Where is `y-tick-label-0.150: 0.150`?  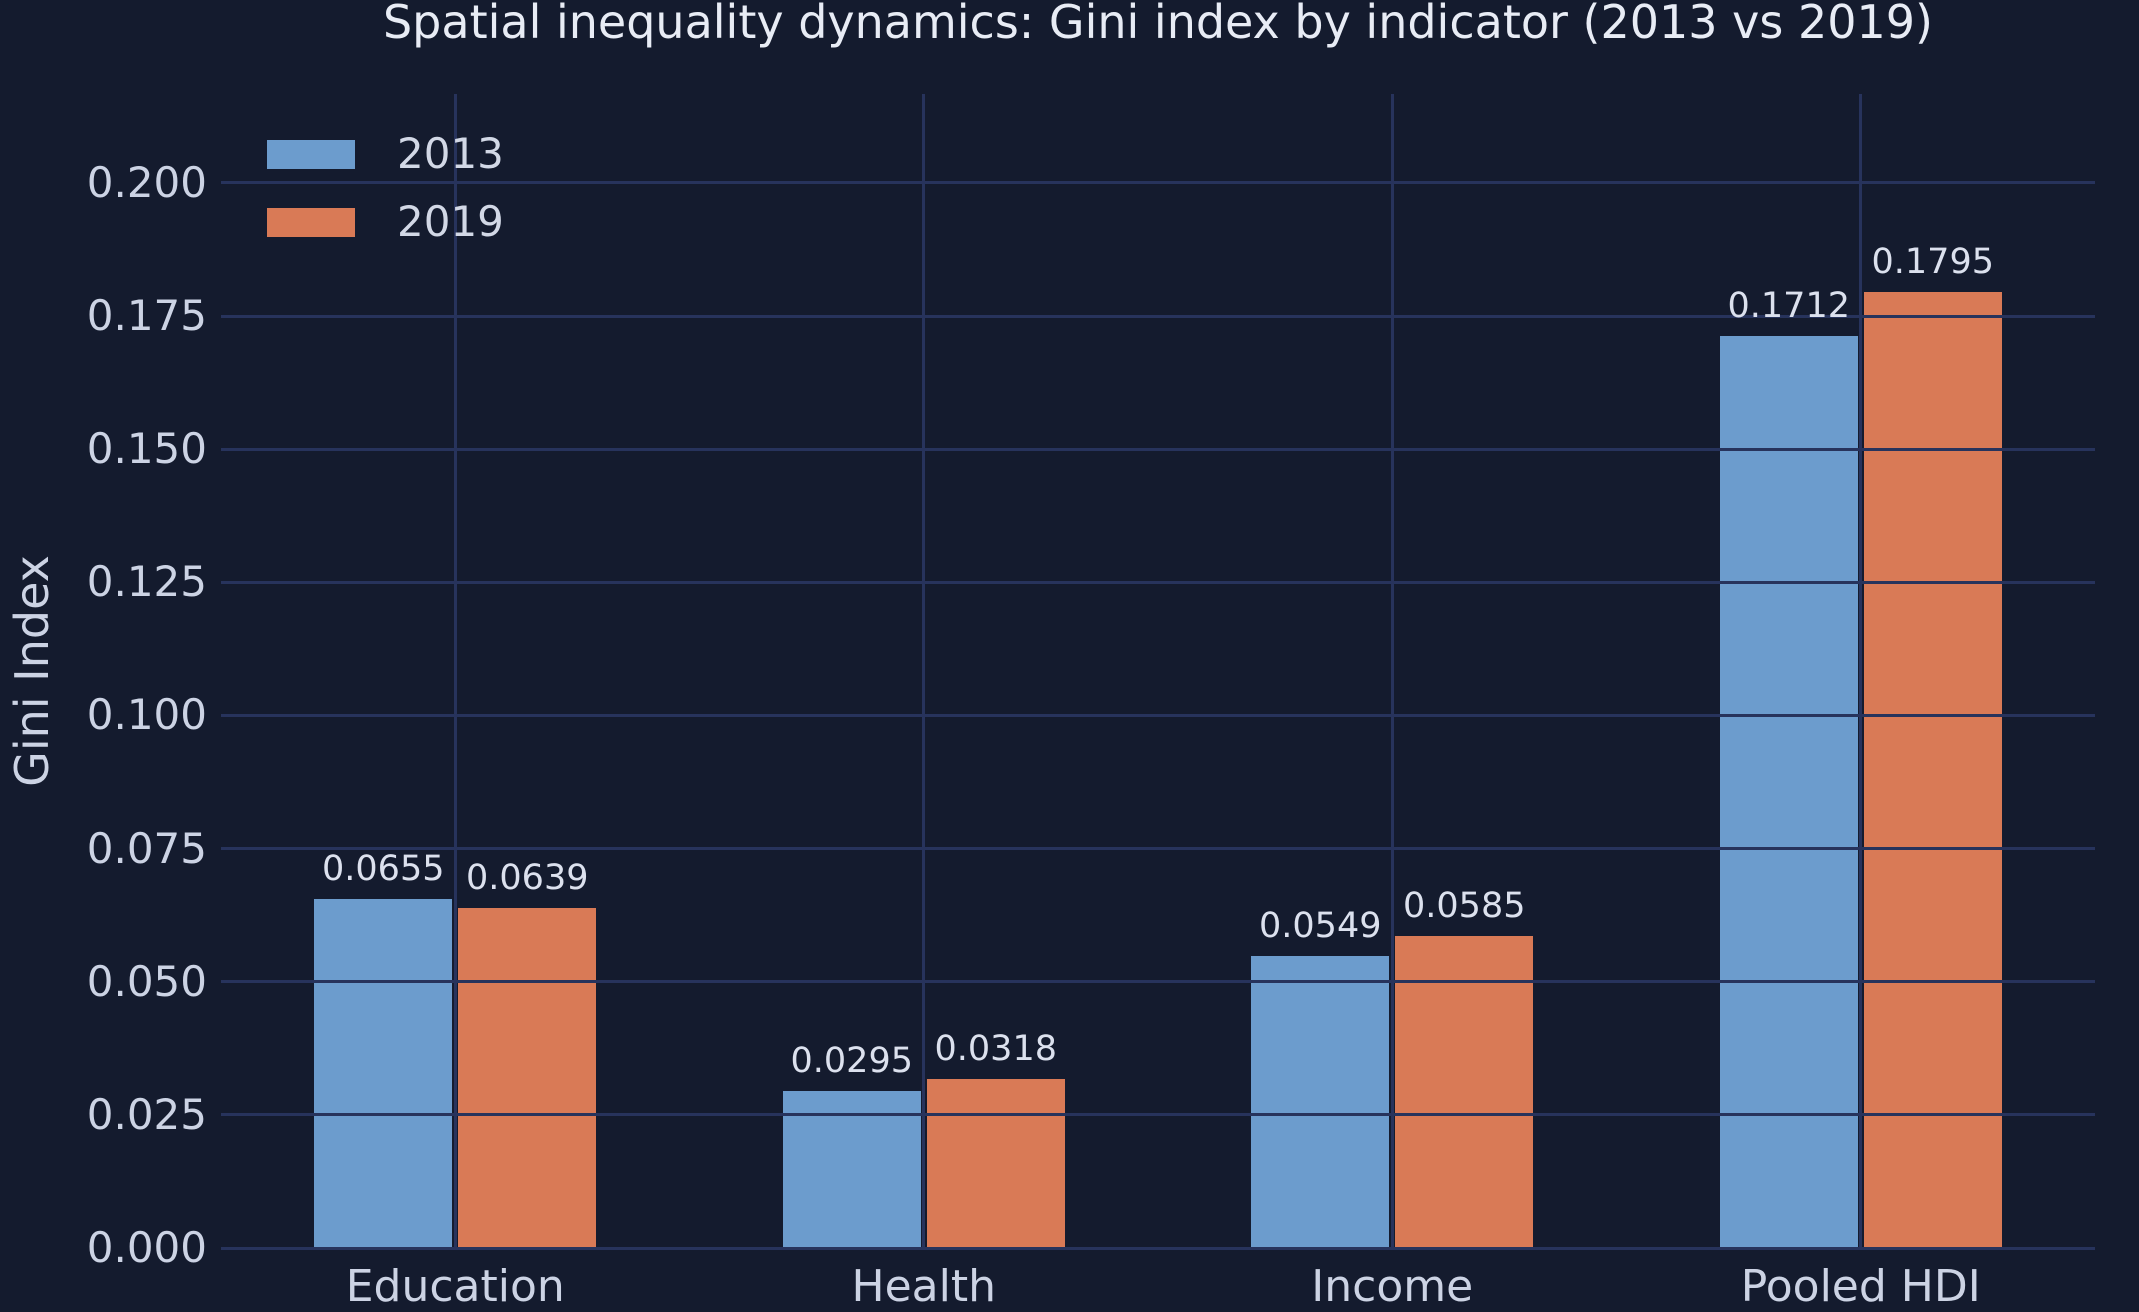
y-tick-label-0.150: 0.150 is located at coordinates (146, 449).